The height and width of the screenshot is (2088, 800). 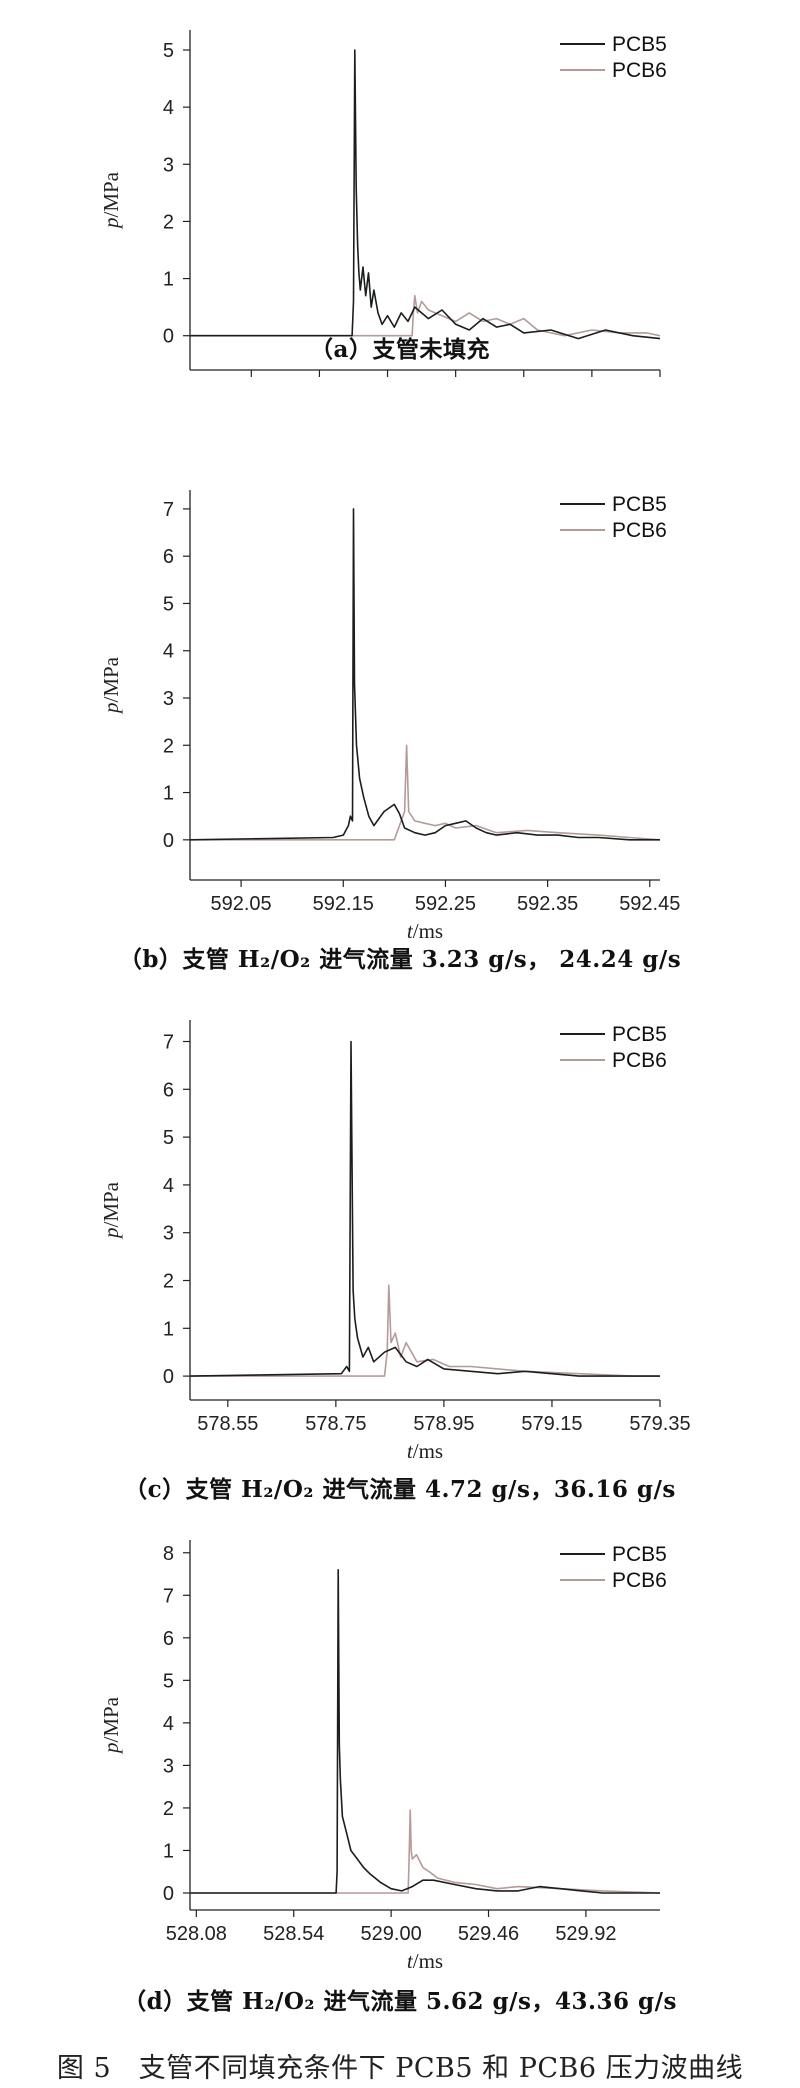 I want to click on x-tick-label-b-1: 592.15, so click(x=343, y=904).